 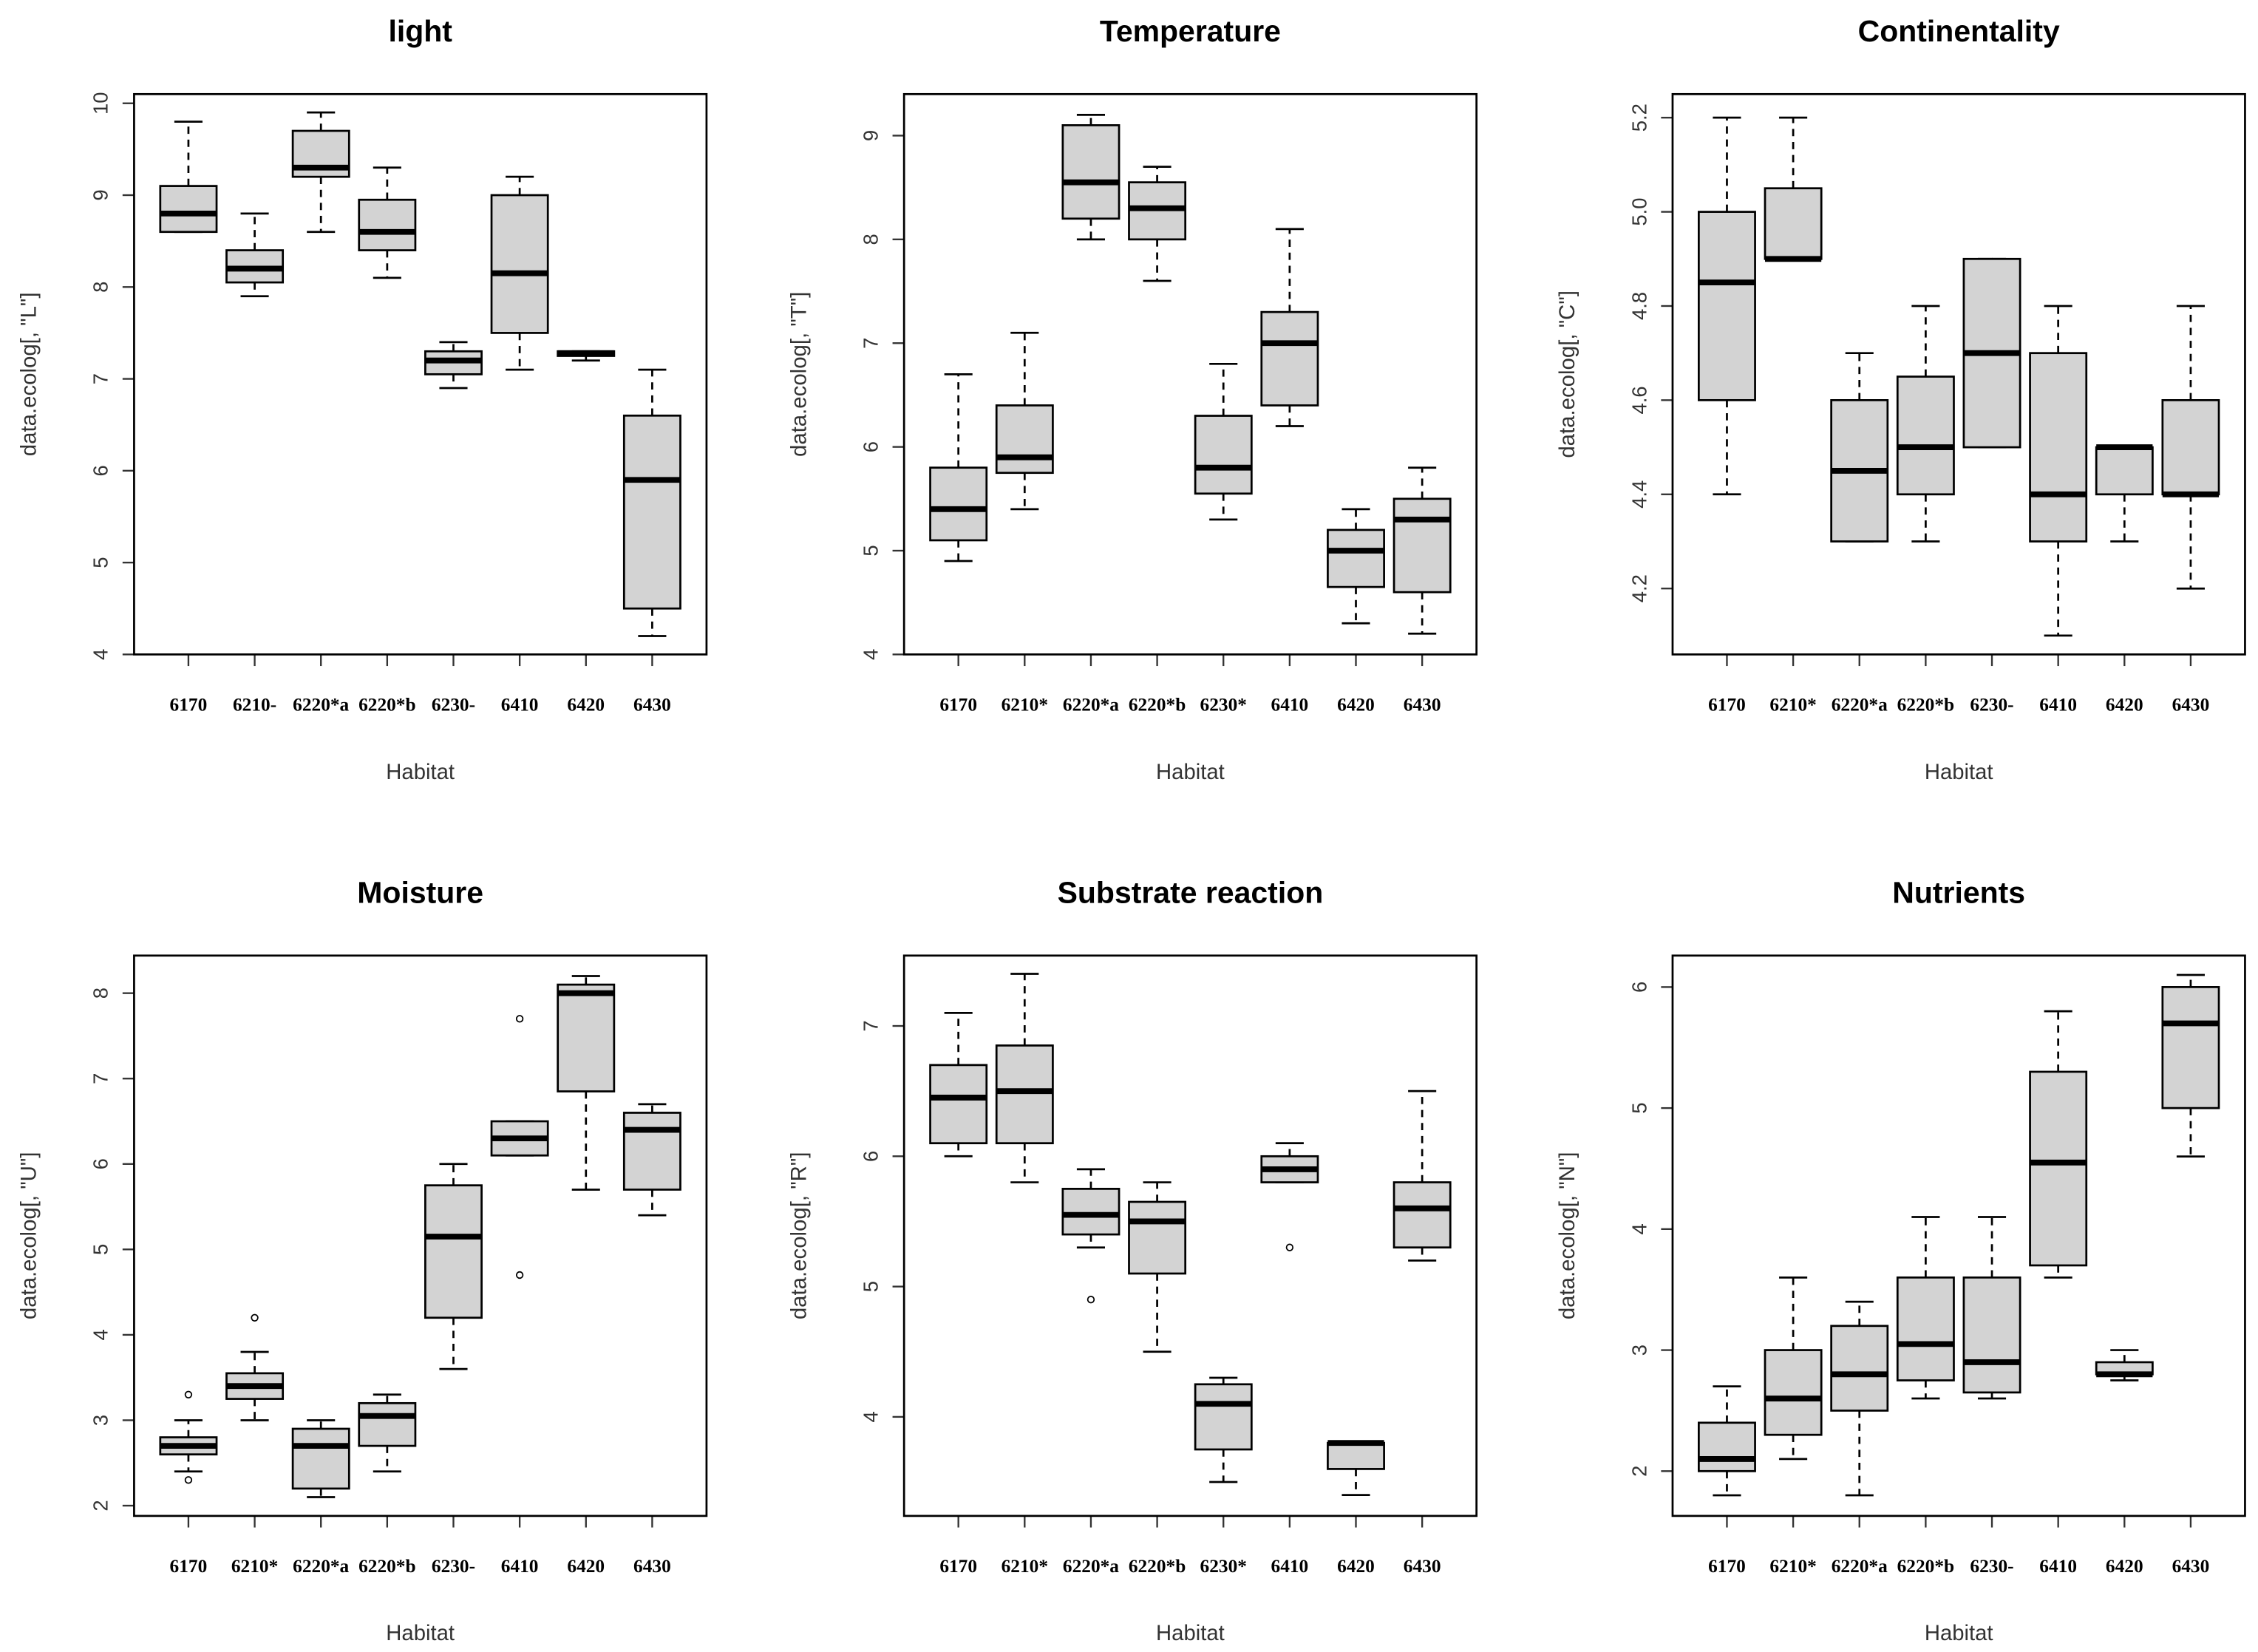 I want to click on y-tick-label: 5.0, so click(x=1639, y=212).